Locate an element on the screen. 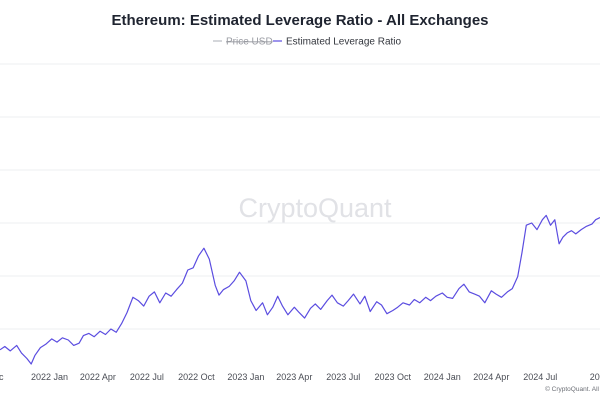 The width and height of the screenshot is (600, 400). x-tick-label: 2022 Jul is located at coordinates (147, 377).